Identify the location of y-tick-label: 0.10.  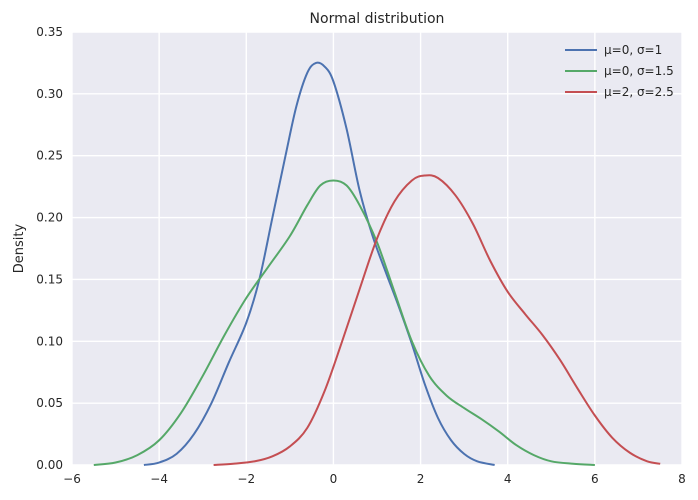
(49, 341).